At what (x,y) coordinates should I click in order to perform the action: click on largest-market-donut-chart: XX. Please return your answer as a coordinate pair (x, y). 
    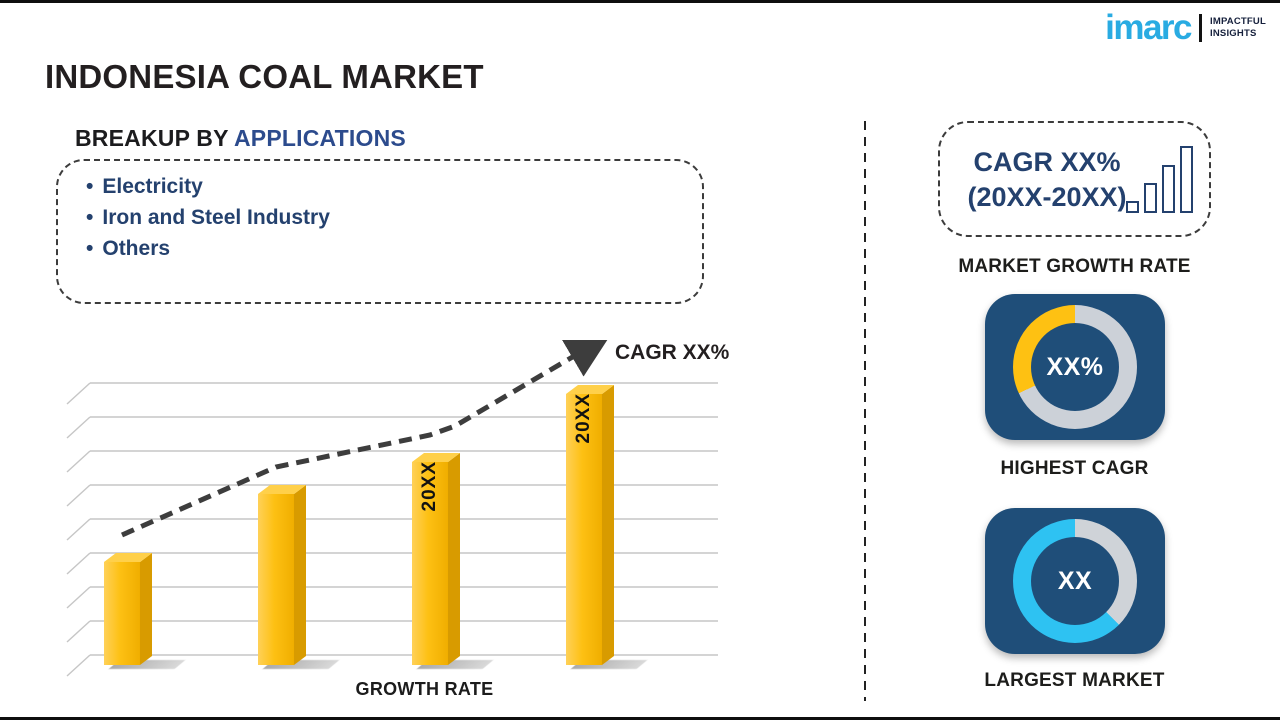
    Looking at the image, I should click on (1075, 581).